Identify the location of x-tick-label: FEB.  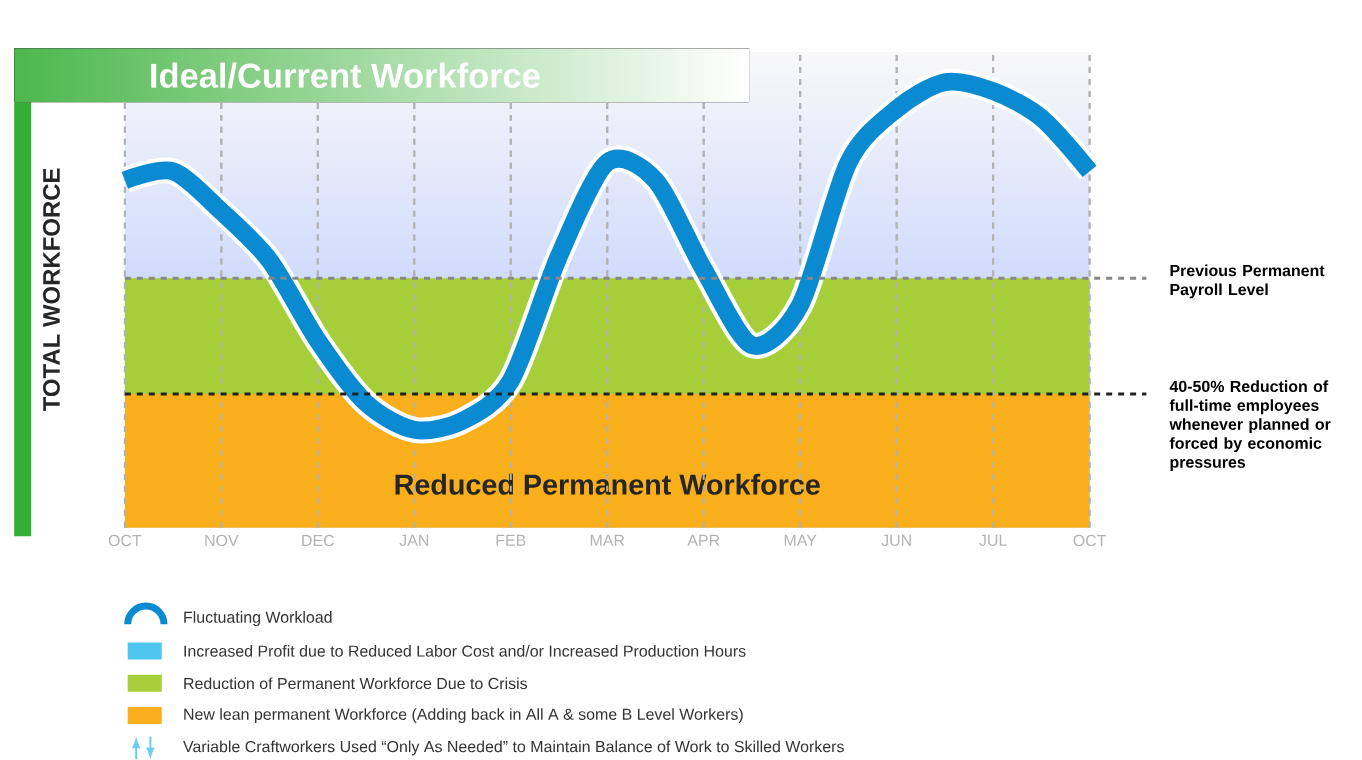
(511, 540).